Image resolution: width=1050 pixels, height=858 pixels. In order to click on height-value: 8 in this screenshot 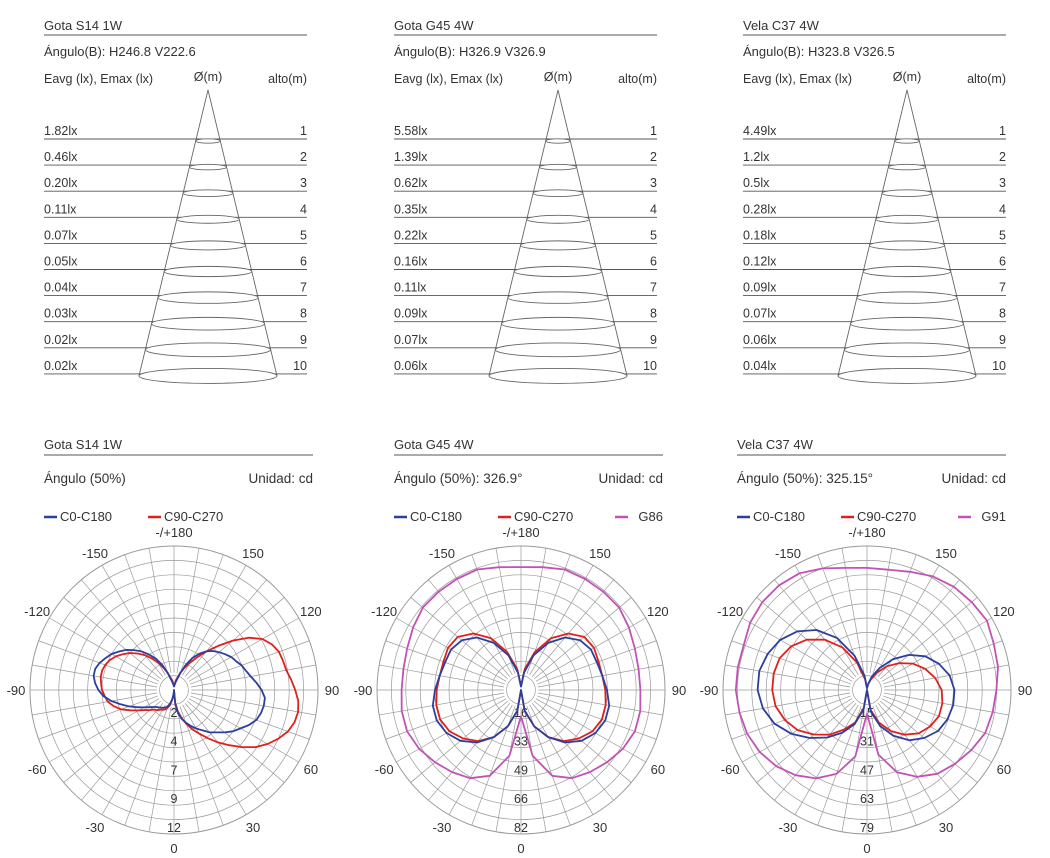, I will do `click(1002, 314)`.